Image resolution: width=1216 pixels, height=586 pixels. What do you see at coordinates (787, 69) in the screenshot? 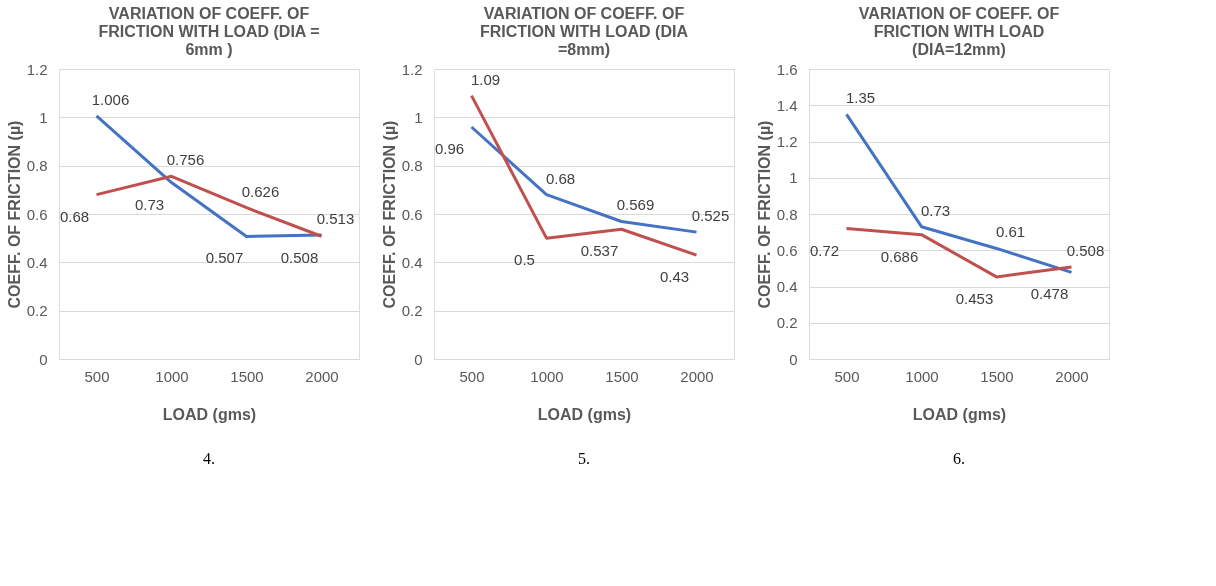
I see `y-tick-label: 1.6` at bounding box center [787, 69].